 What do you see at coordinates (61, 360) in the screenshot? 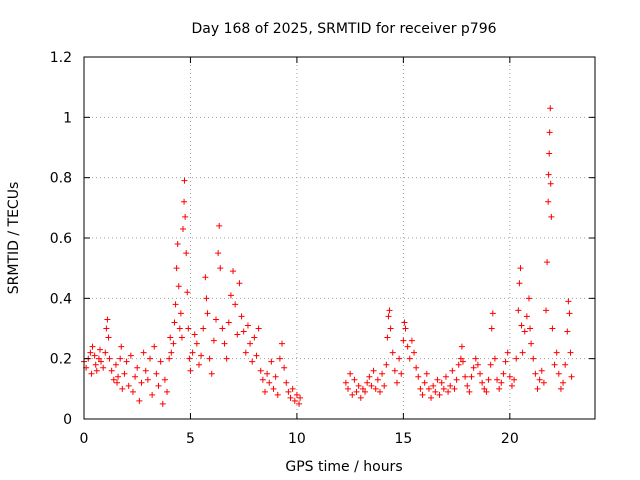
I see `y-tick-label: 0.2` at bounding box center [61, 360].